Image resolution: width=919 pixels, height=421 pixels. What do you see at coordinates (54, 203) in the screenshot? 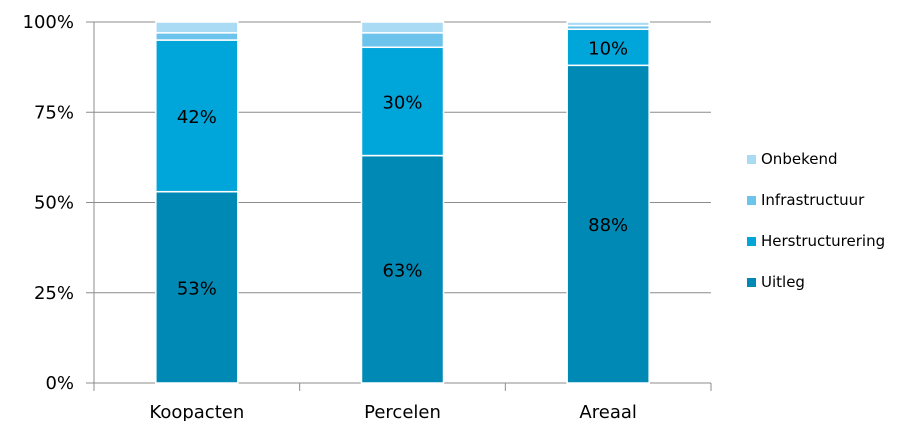
I see `y-tick-label: 50%` at bounding box center [54, 203].